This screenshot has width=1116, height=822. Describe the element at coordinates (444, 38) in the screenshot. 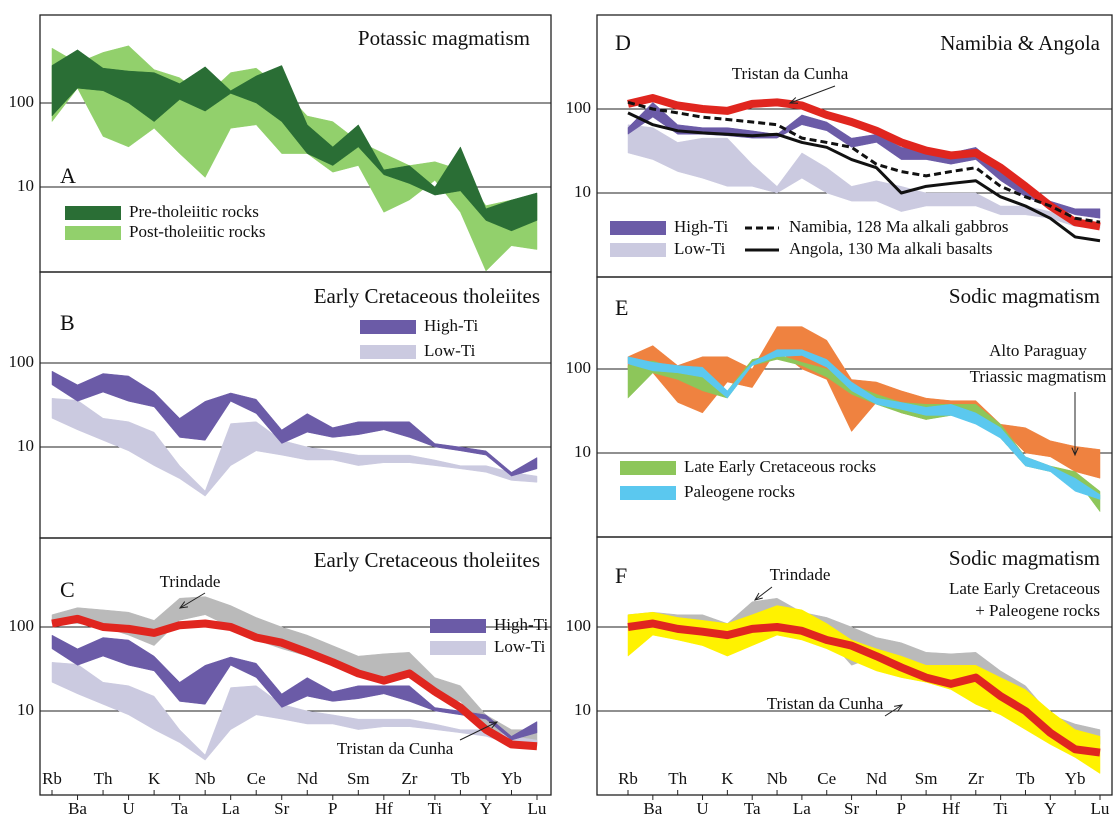

I see `chart-title: Potassic magmatism` at that location.